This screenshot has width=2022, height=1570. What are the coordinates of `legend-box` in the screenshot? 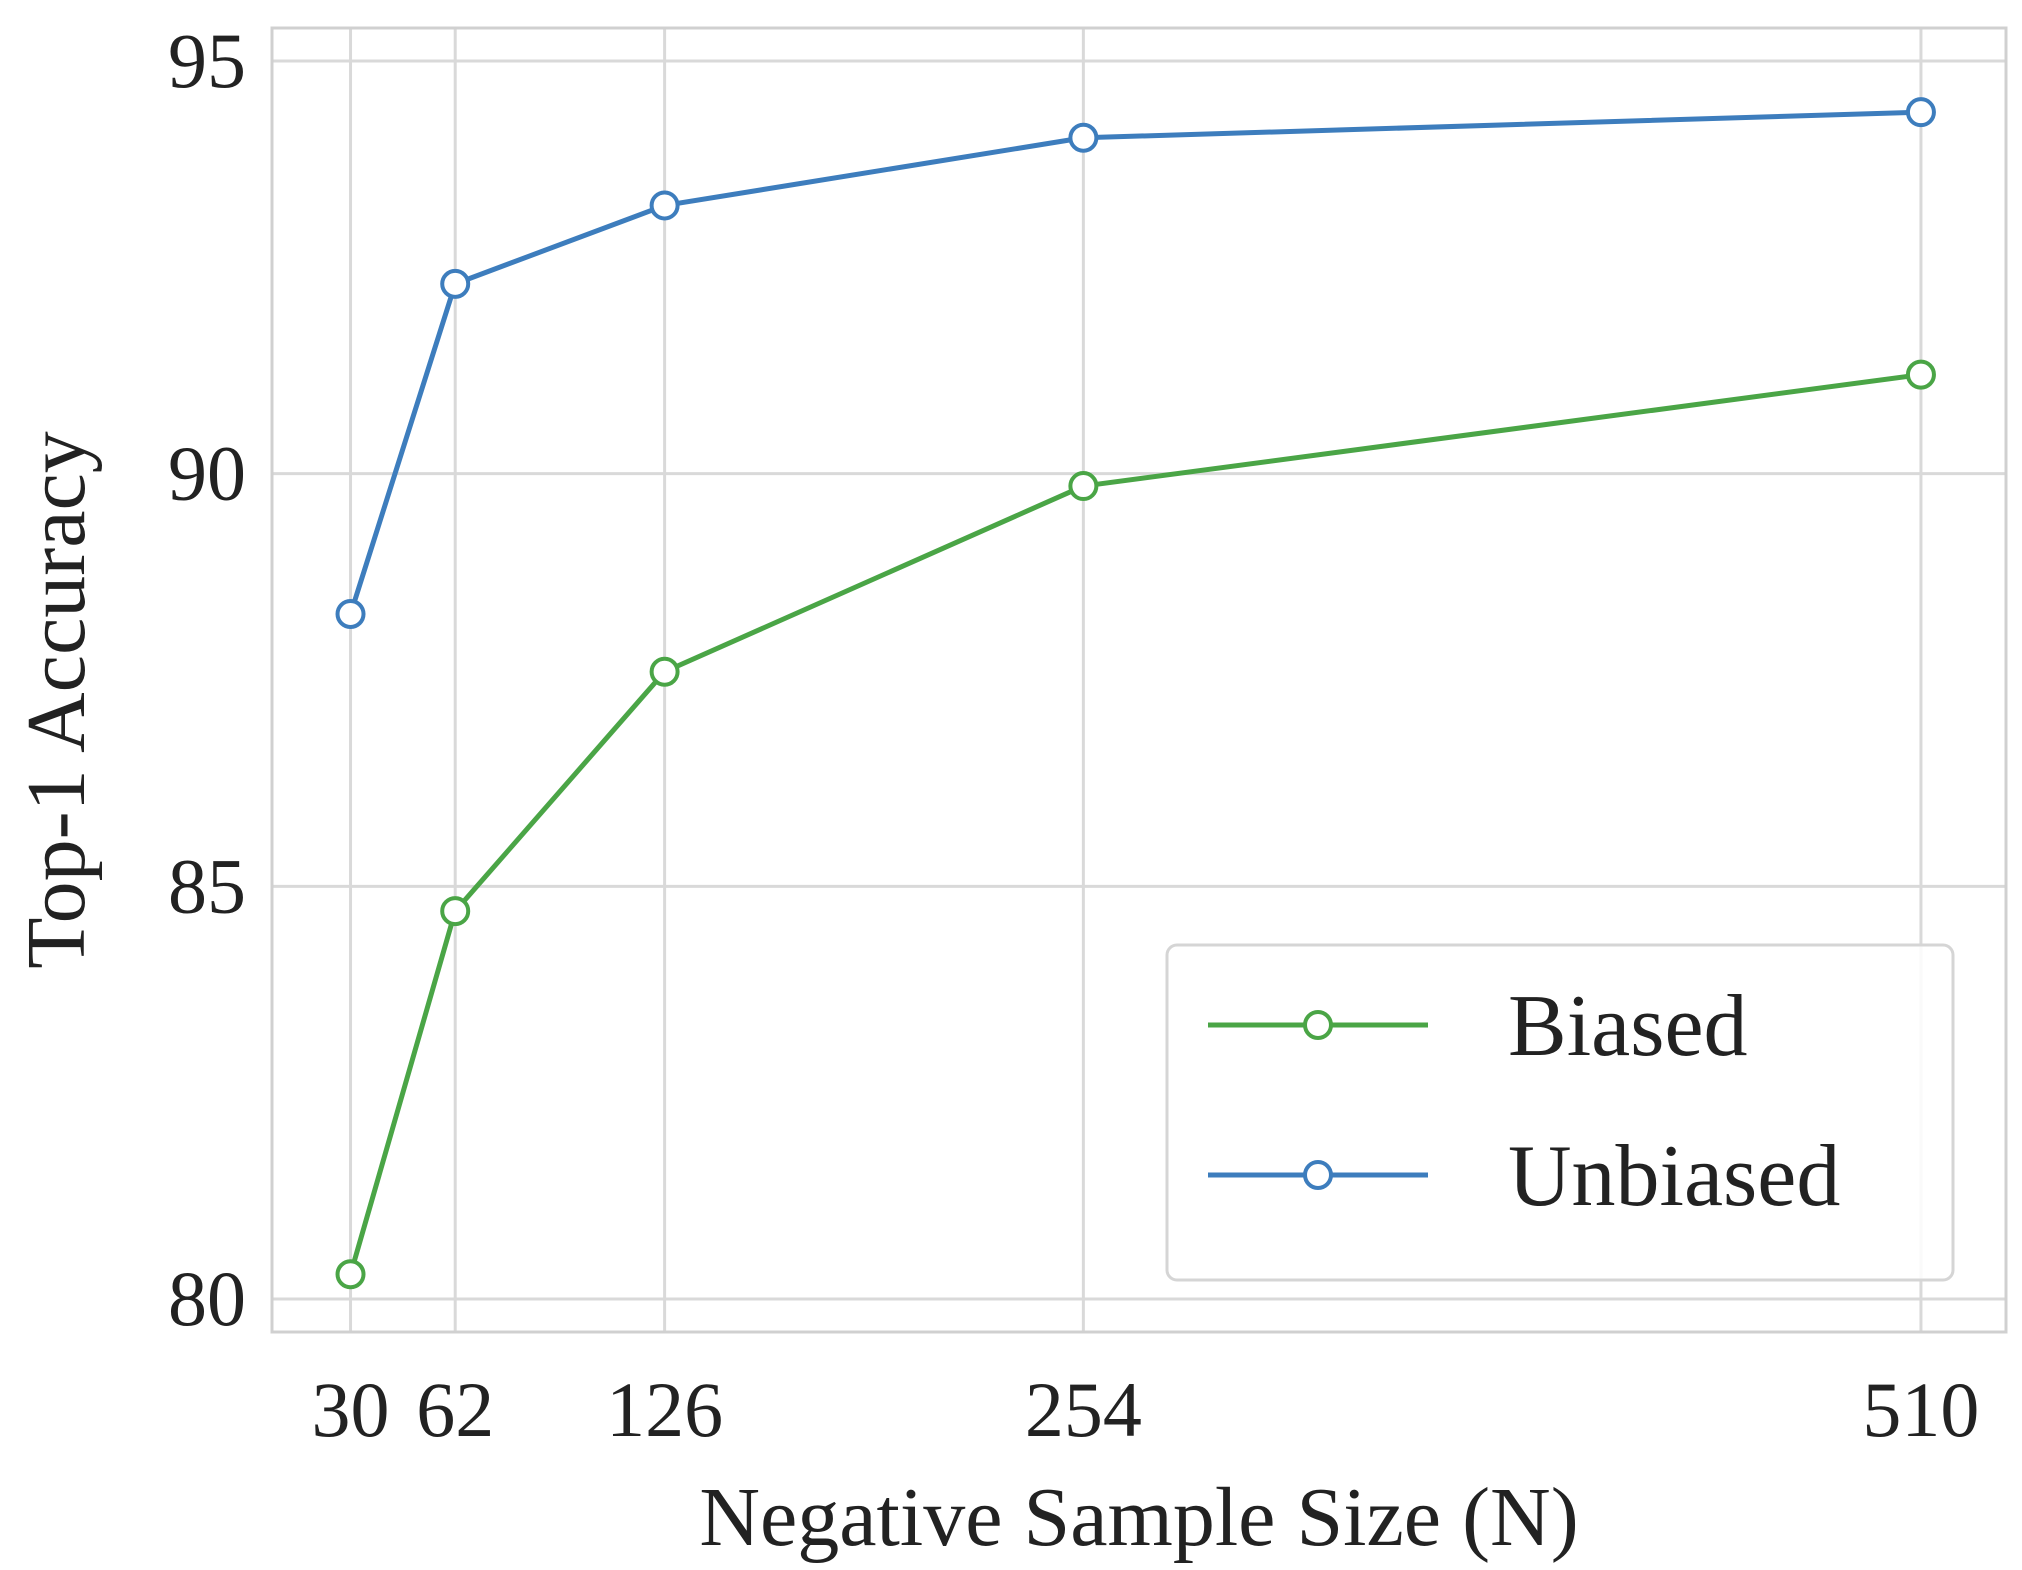 It's located at (1560, 1112).